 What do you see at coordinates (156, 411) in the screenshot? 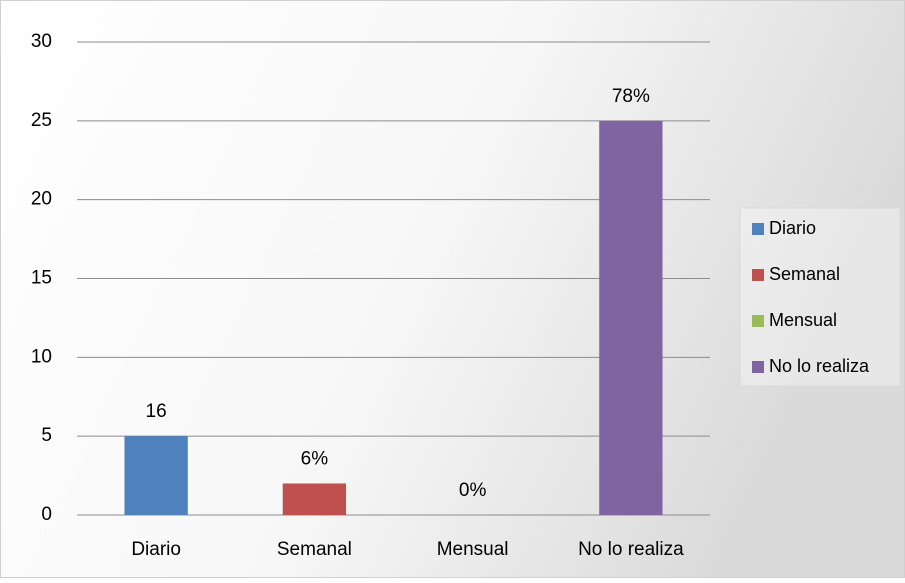
I see `data-label: 16` at bounding box center [156, 411].